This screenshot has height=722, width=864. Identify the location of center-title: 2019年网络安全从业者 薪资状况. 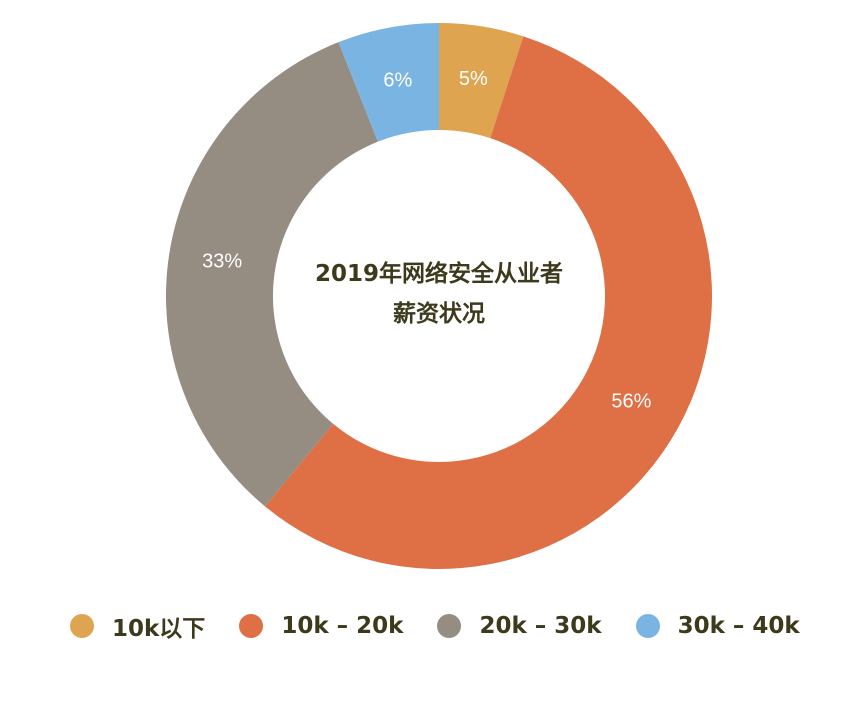
(439, 294).